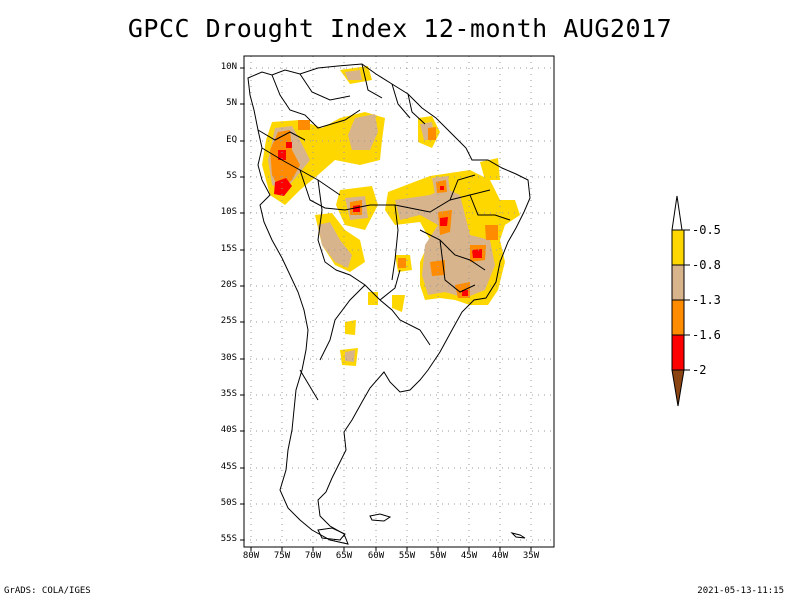 The height and width of the screenshot is (600, 800). Describe the element at coordinates (706, 335) in the screenshot. I see `legend-label: -1.6` at that location.